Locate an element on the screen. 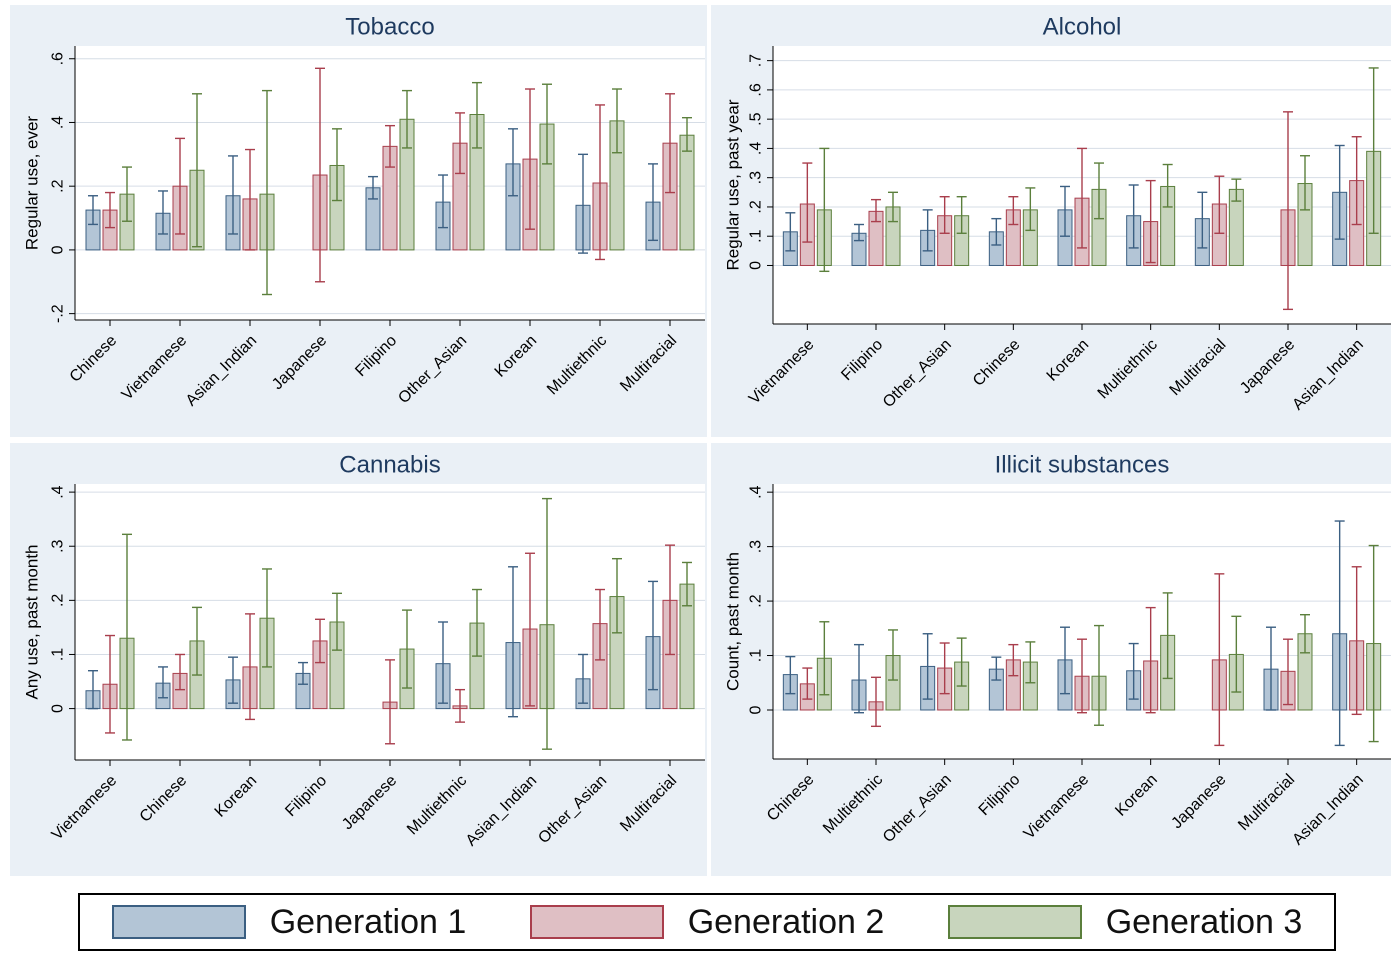 The width and height of the screenshot is (1391, 956). y-tick-label: .5 is located at coordinates (756, 118).